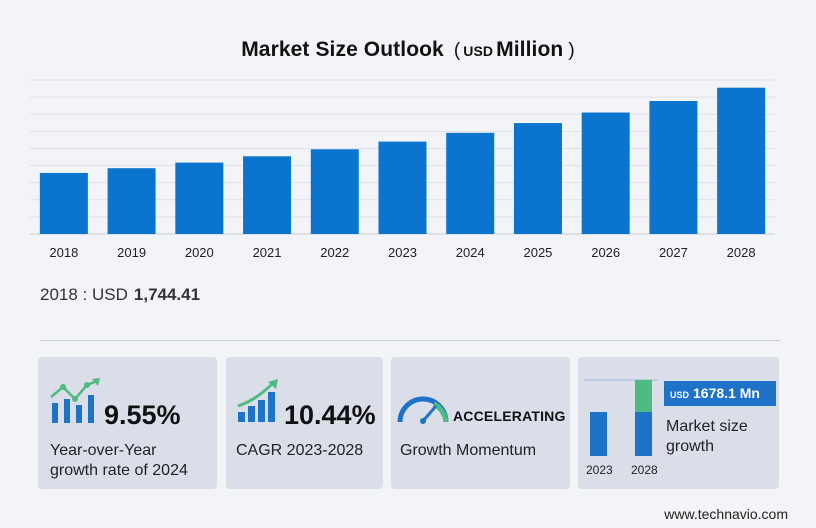  I want to click on tick-label-2021: 2021, so click(267, 252).